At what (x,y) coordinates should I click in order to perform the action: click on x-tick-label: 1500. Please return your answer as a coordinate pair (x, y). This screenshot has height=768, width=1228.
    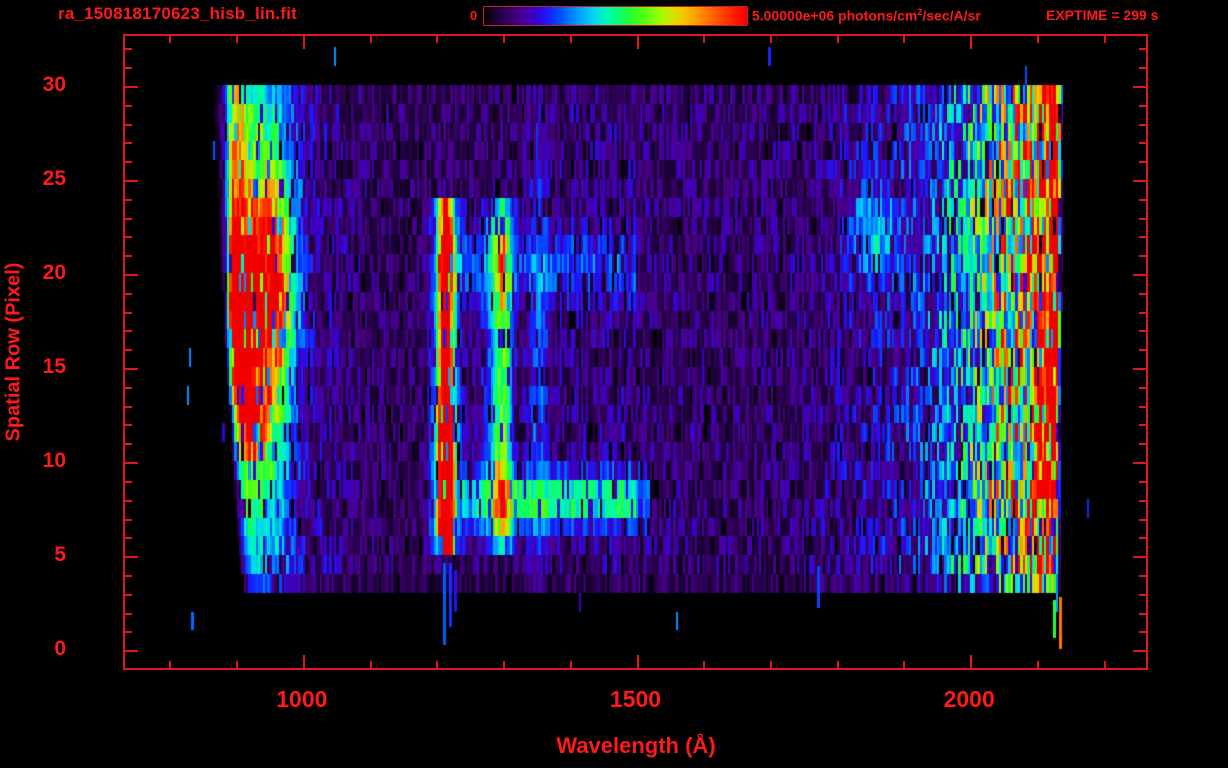
    Looking at the image, I should click on (635, 699).